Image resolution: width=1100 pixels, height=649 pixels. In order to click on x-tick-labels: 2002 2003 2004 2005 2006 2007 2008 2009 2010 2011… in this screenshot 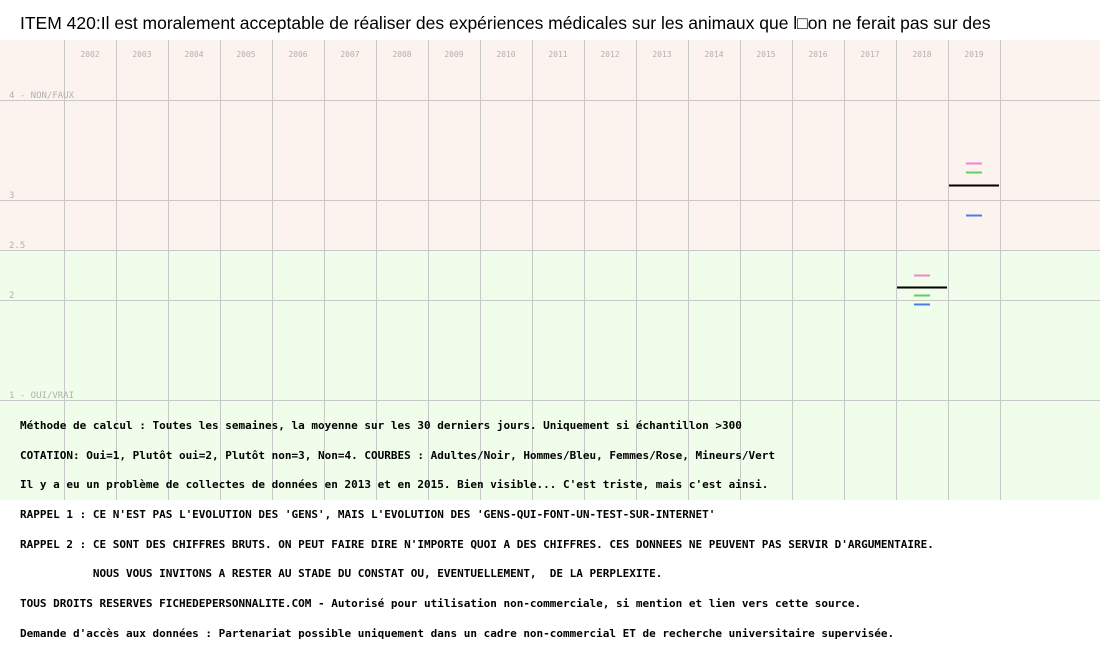, I will do `click(531, 54)`.